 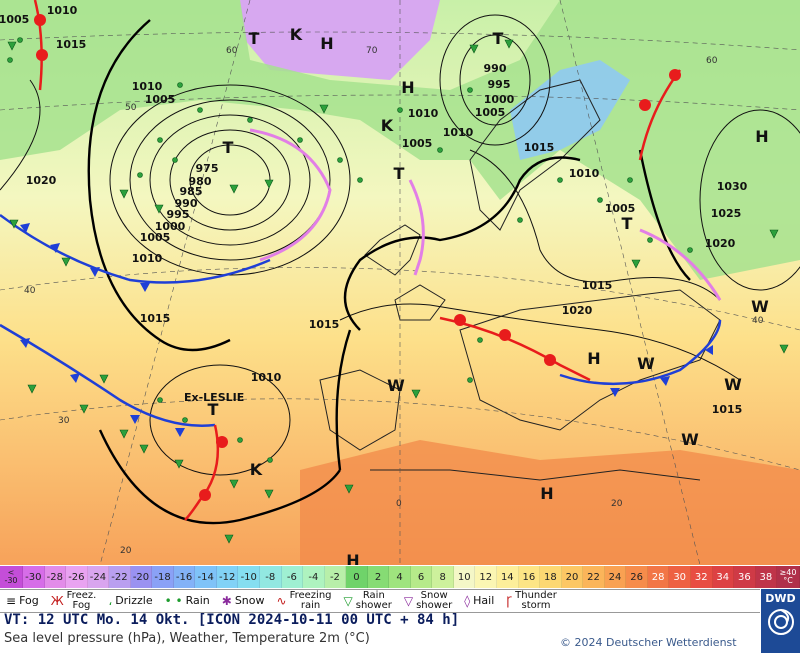 I want to click on isobar-value-label: 1025, so click(x=726, y=213).